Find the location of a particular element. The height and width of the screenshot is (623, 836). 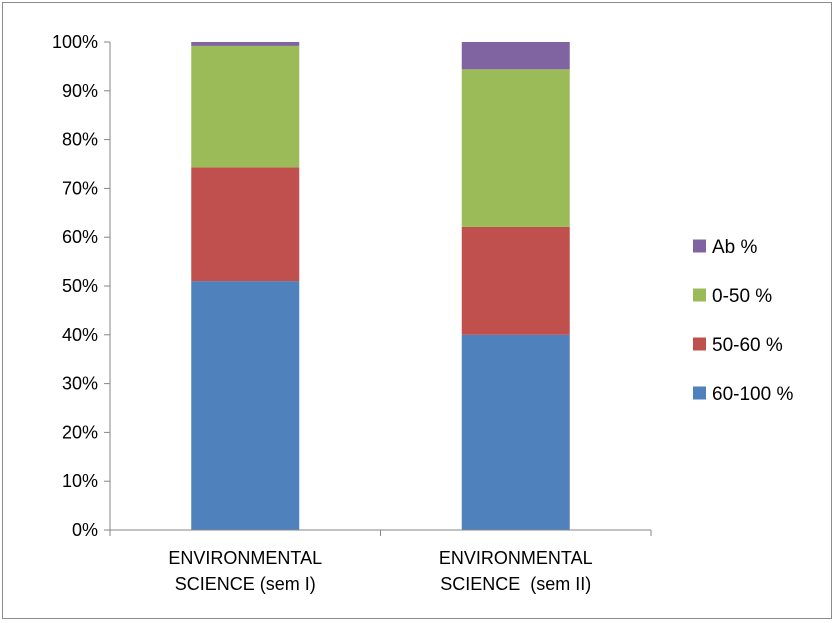

y-tick-label: 20% is located at coordinates (80, 432).